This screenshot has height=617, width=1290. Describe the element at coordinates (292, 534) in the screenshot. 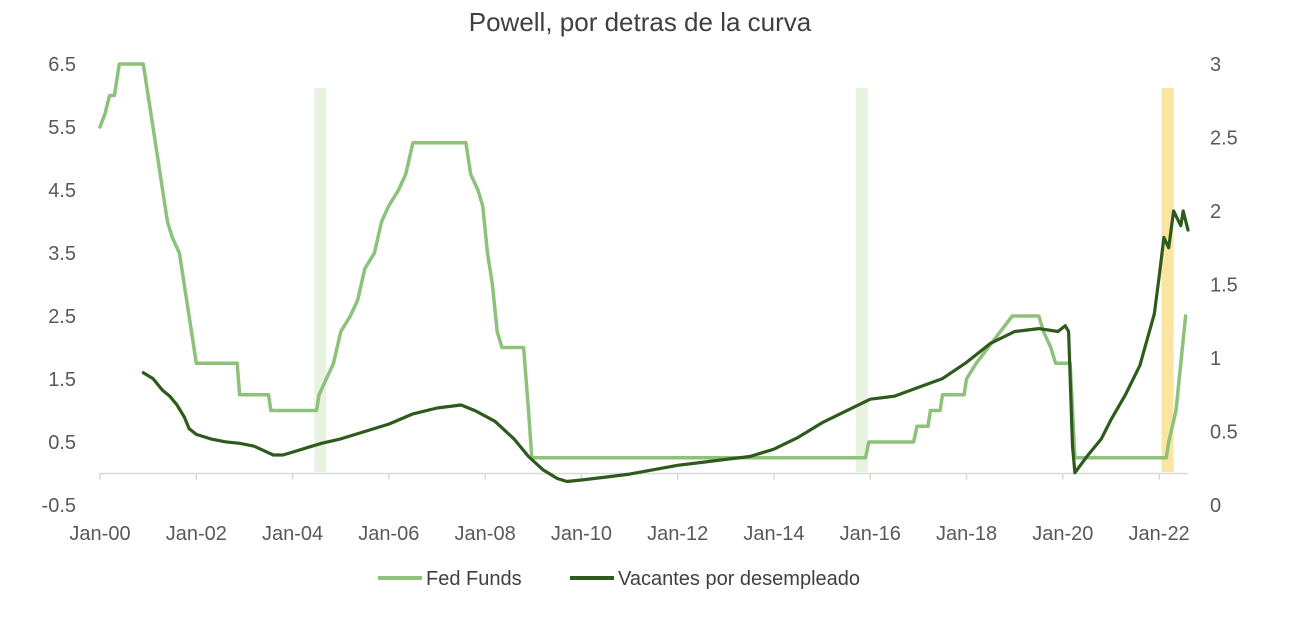

I see `x-tick-label: Jan-04` at that location.